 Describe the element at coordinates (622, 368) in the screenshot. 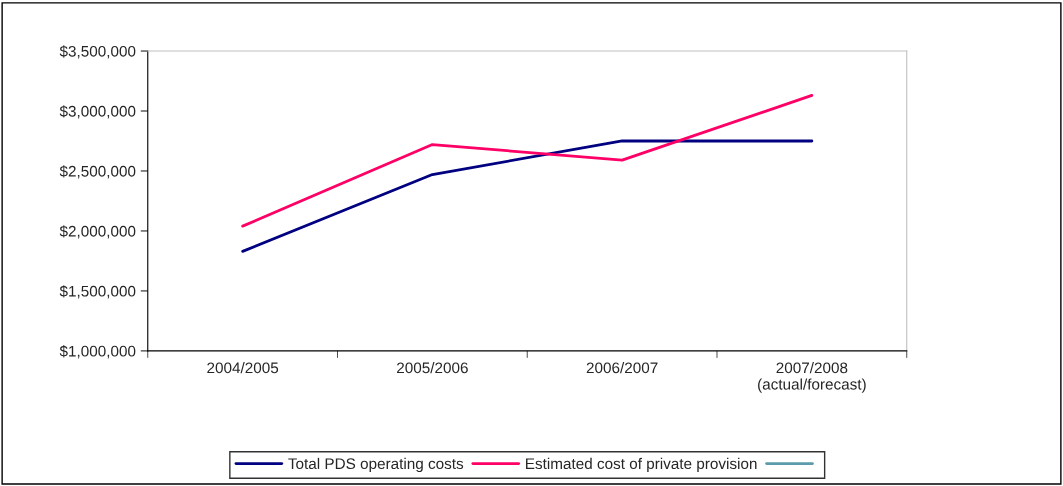

I see `x-tick-label: 2006/2007` at that location.